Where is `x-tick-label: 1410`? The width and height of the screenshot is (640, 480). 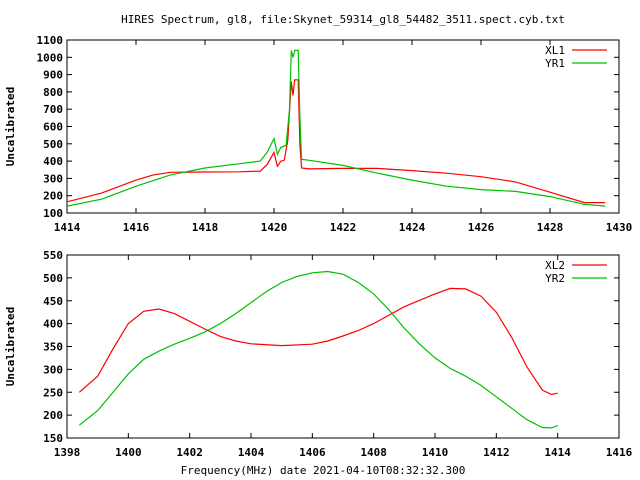
x-tick-label: 1410 is located at coordinates (435, 452).